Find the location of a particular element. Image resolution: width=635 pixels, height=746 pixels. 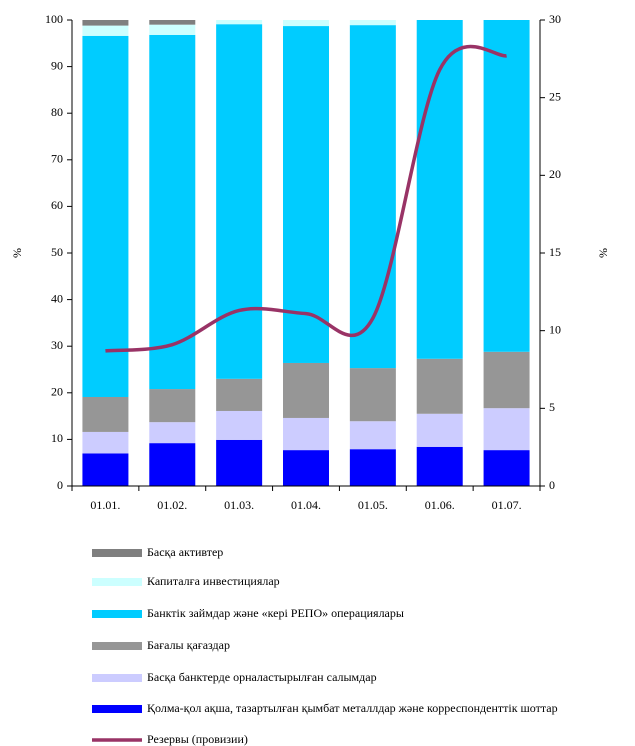

legend-label: Басқа активтер is located at coordinates (185, 552).